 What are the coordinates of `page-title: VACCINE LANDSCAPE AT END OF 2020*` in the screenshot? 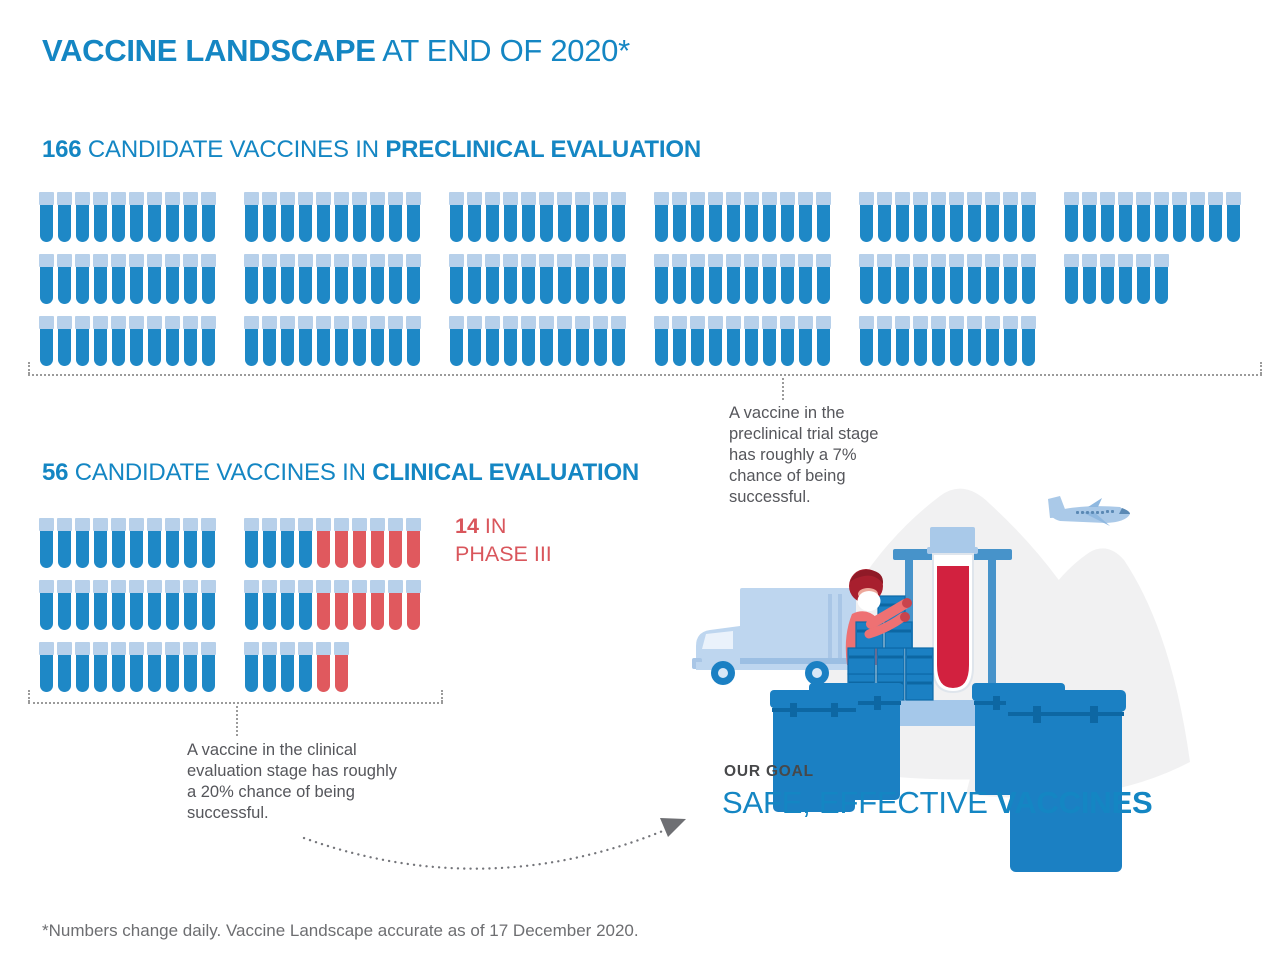 It's located at (336, 51).